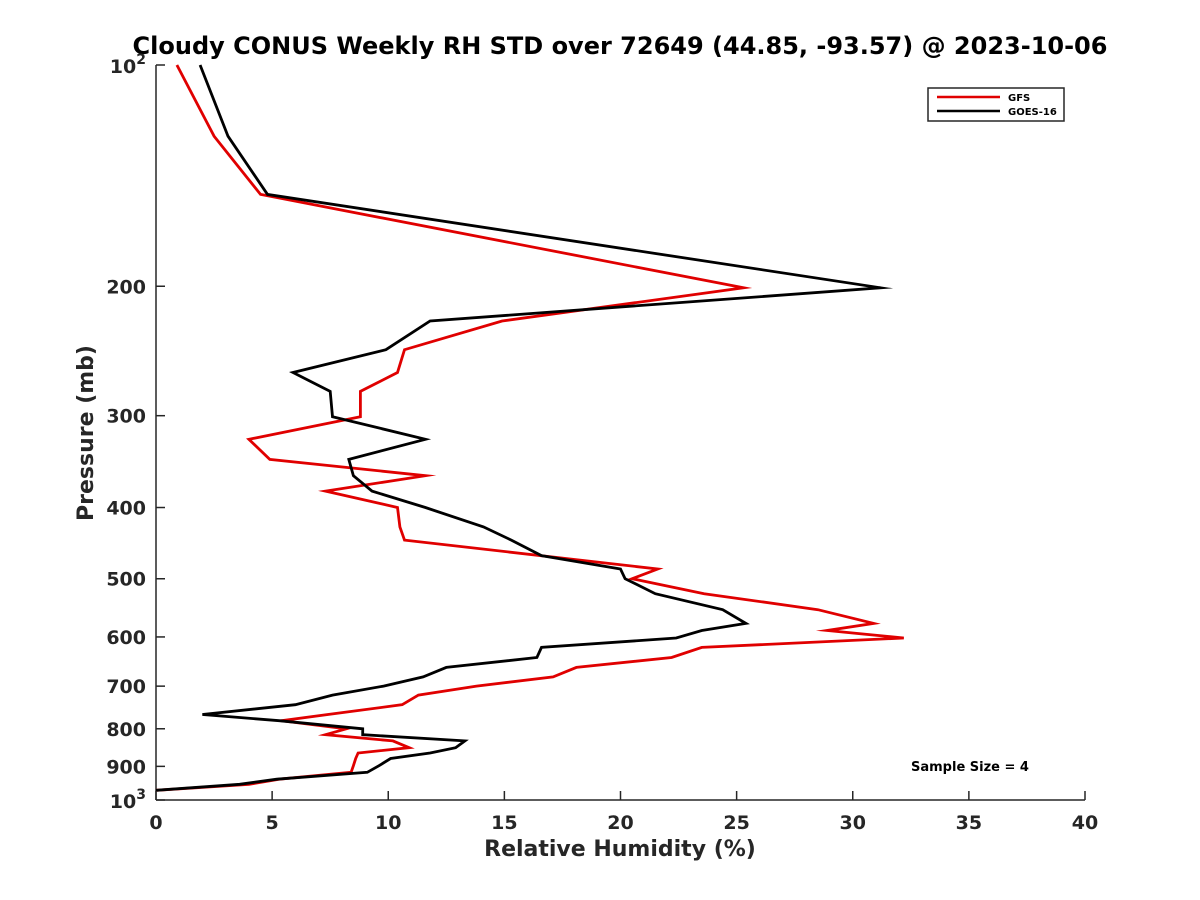 Image resolution: width=1200 pixels, height=900 pixels. What do you see at coordinates (128, 800) in the screenshot?
I see `y-tick-label: 10³` at bounding box center [128, 800].